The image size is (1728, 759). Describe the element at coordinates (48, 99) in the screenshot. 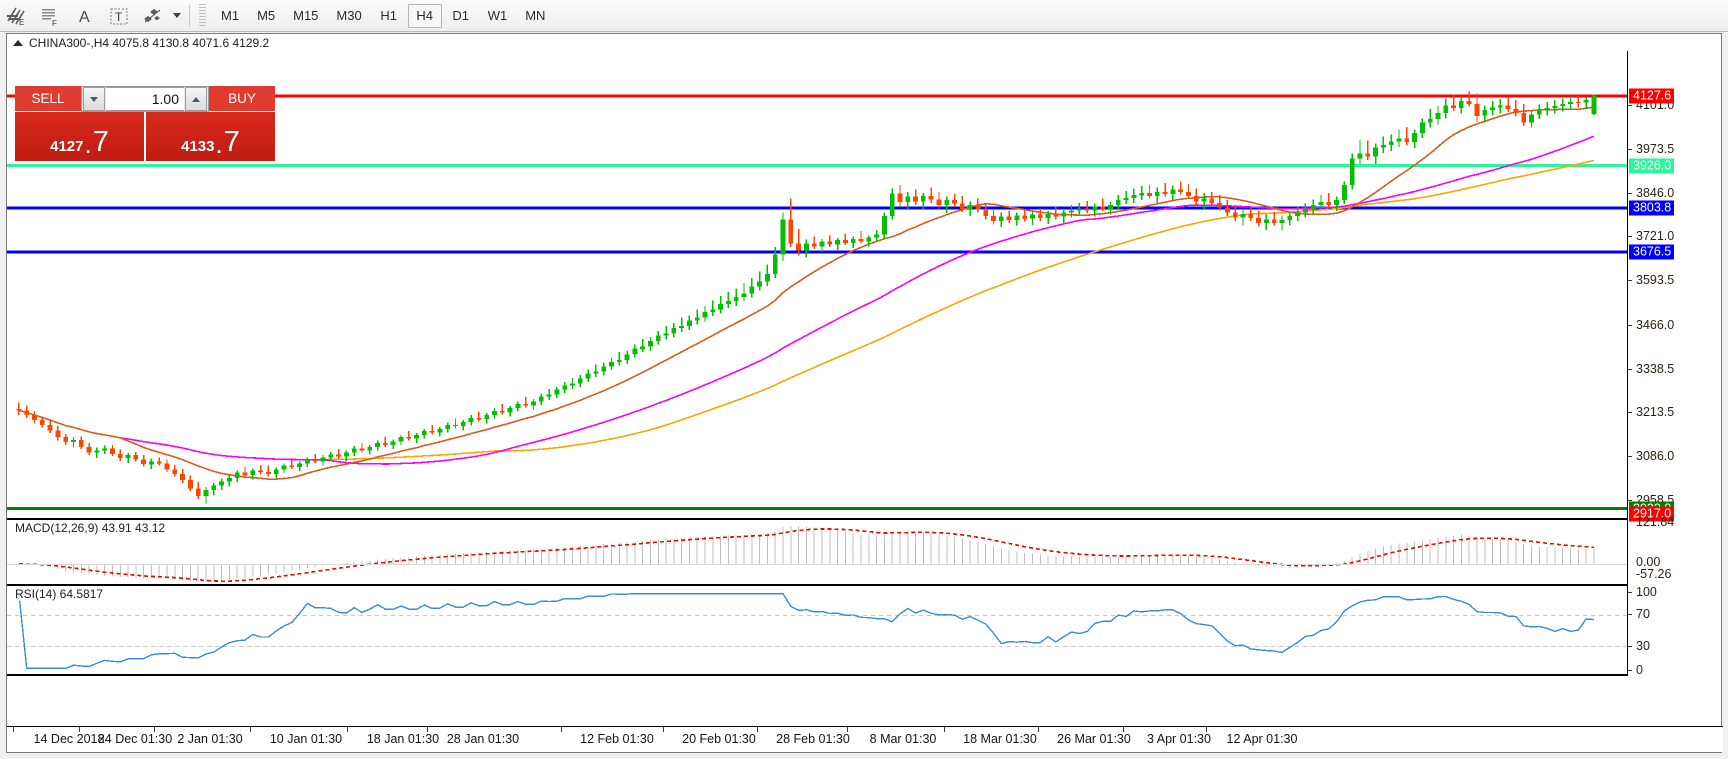

I see `sell-button: SELL` at that location.